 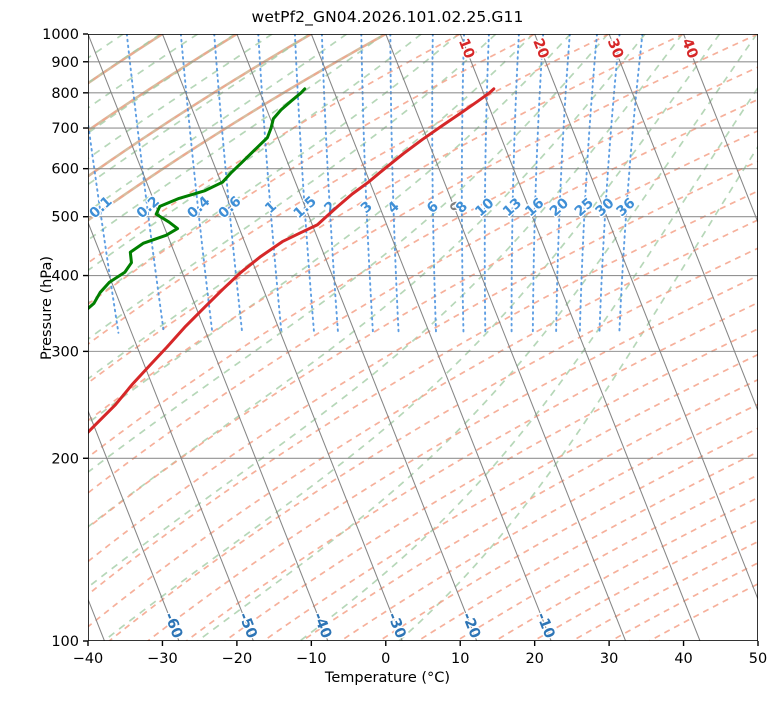 What do you see at coordinates (65, 170) in the screenshot?
I see `y-tick-label: 600` at bounding box center [65, 170].